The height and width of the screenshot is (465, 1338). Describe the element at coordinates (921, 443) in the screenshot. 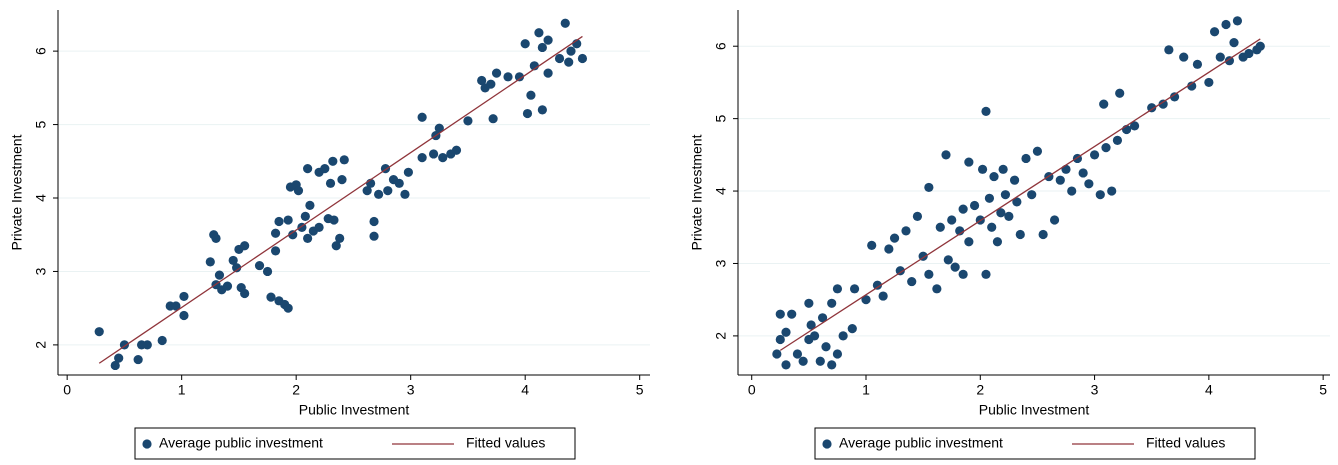

I see `legend-label: Average public investment` at that location.